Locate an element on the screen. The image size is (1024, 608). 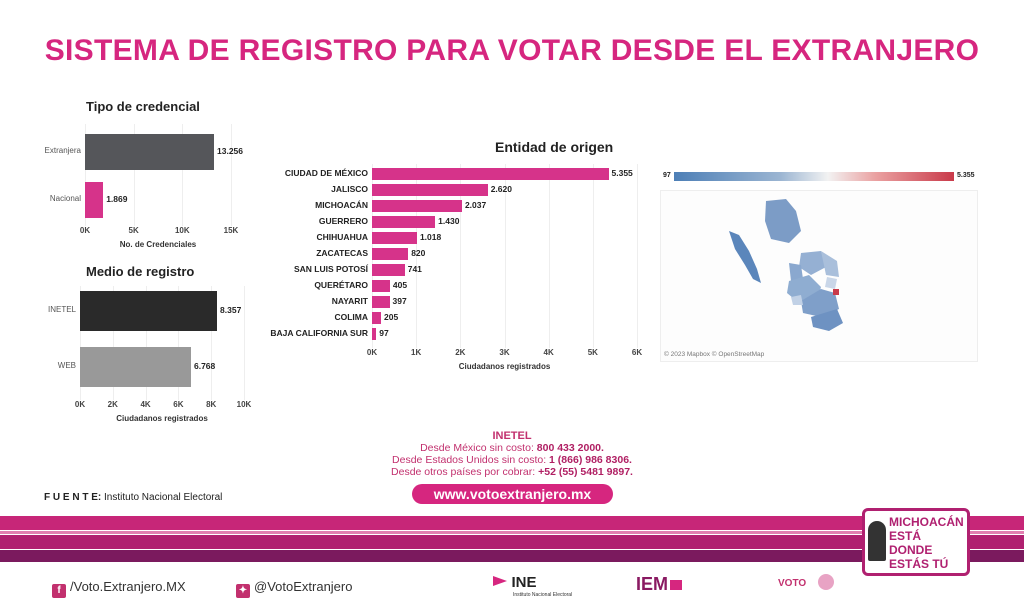
x-tick-label: 10K is located at coordinates (244, 404).